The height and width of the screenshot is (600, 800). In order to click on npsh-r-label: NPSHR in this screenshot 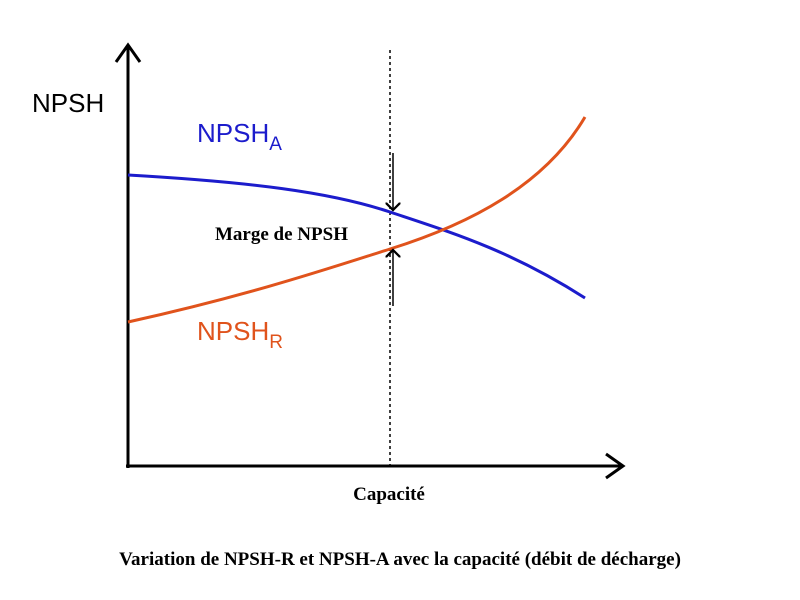, I will do `click(240, 334)`.